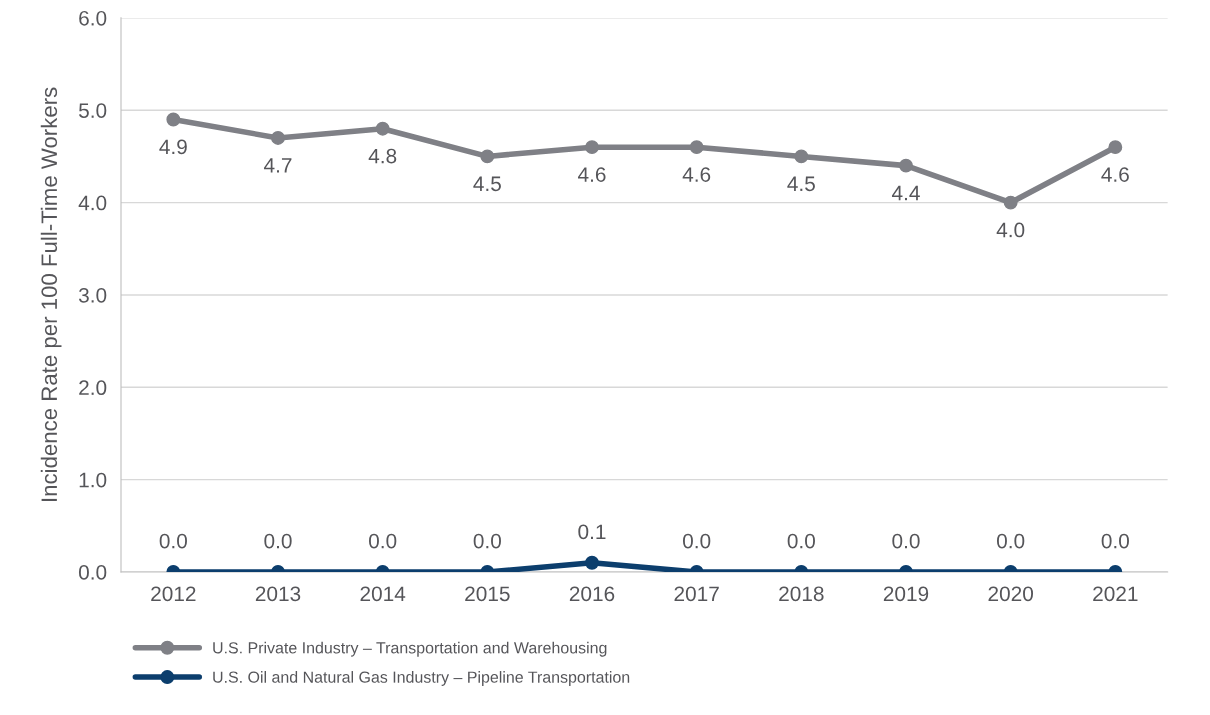 This screenshot has height=715, width=1210. What do you see at coordinates (173, 594) in the screenshot?
I see `x-tick-label: 2012` at bounding box center [173, 594].